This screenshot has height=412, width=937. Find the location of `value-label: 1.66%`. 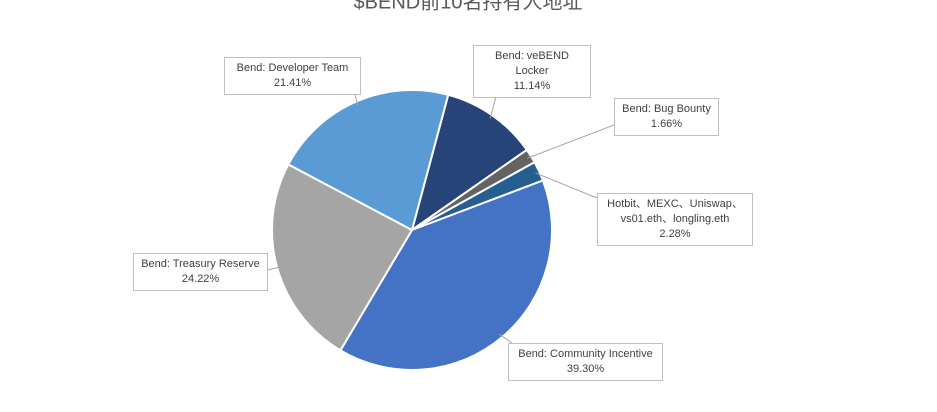

value-label: 1.66% is located at coordinates (666, 124).